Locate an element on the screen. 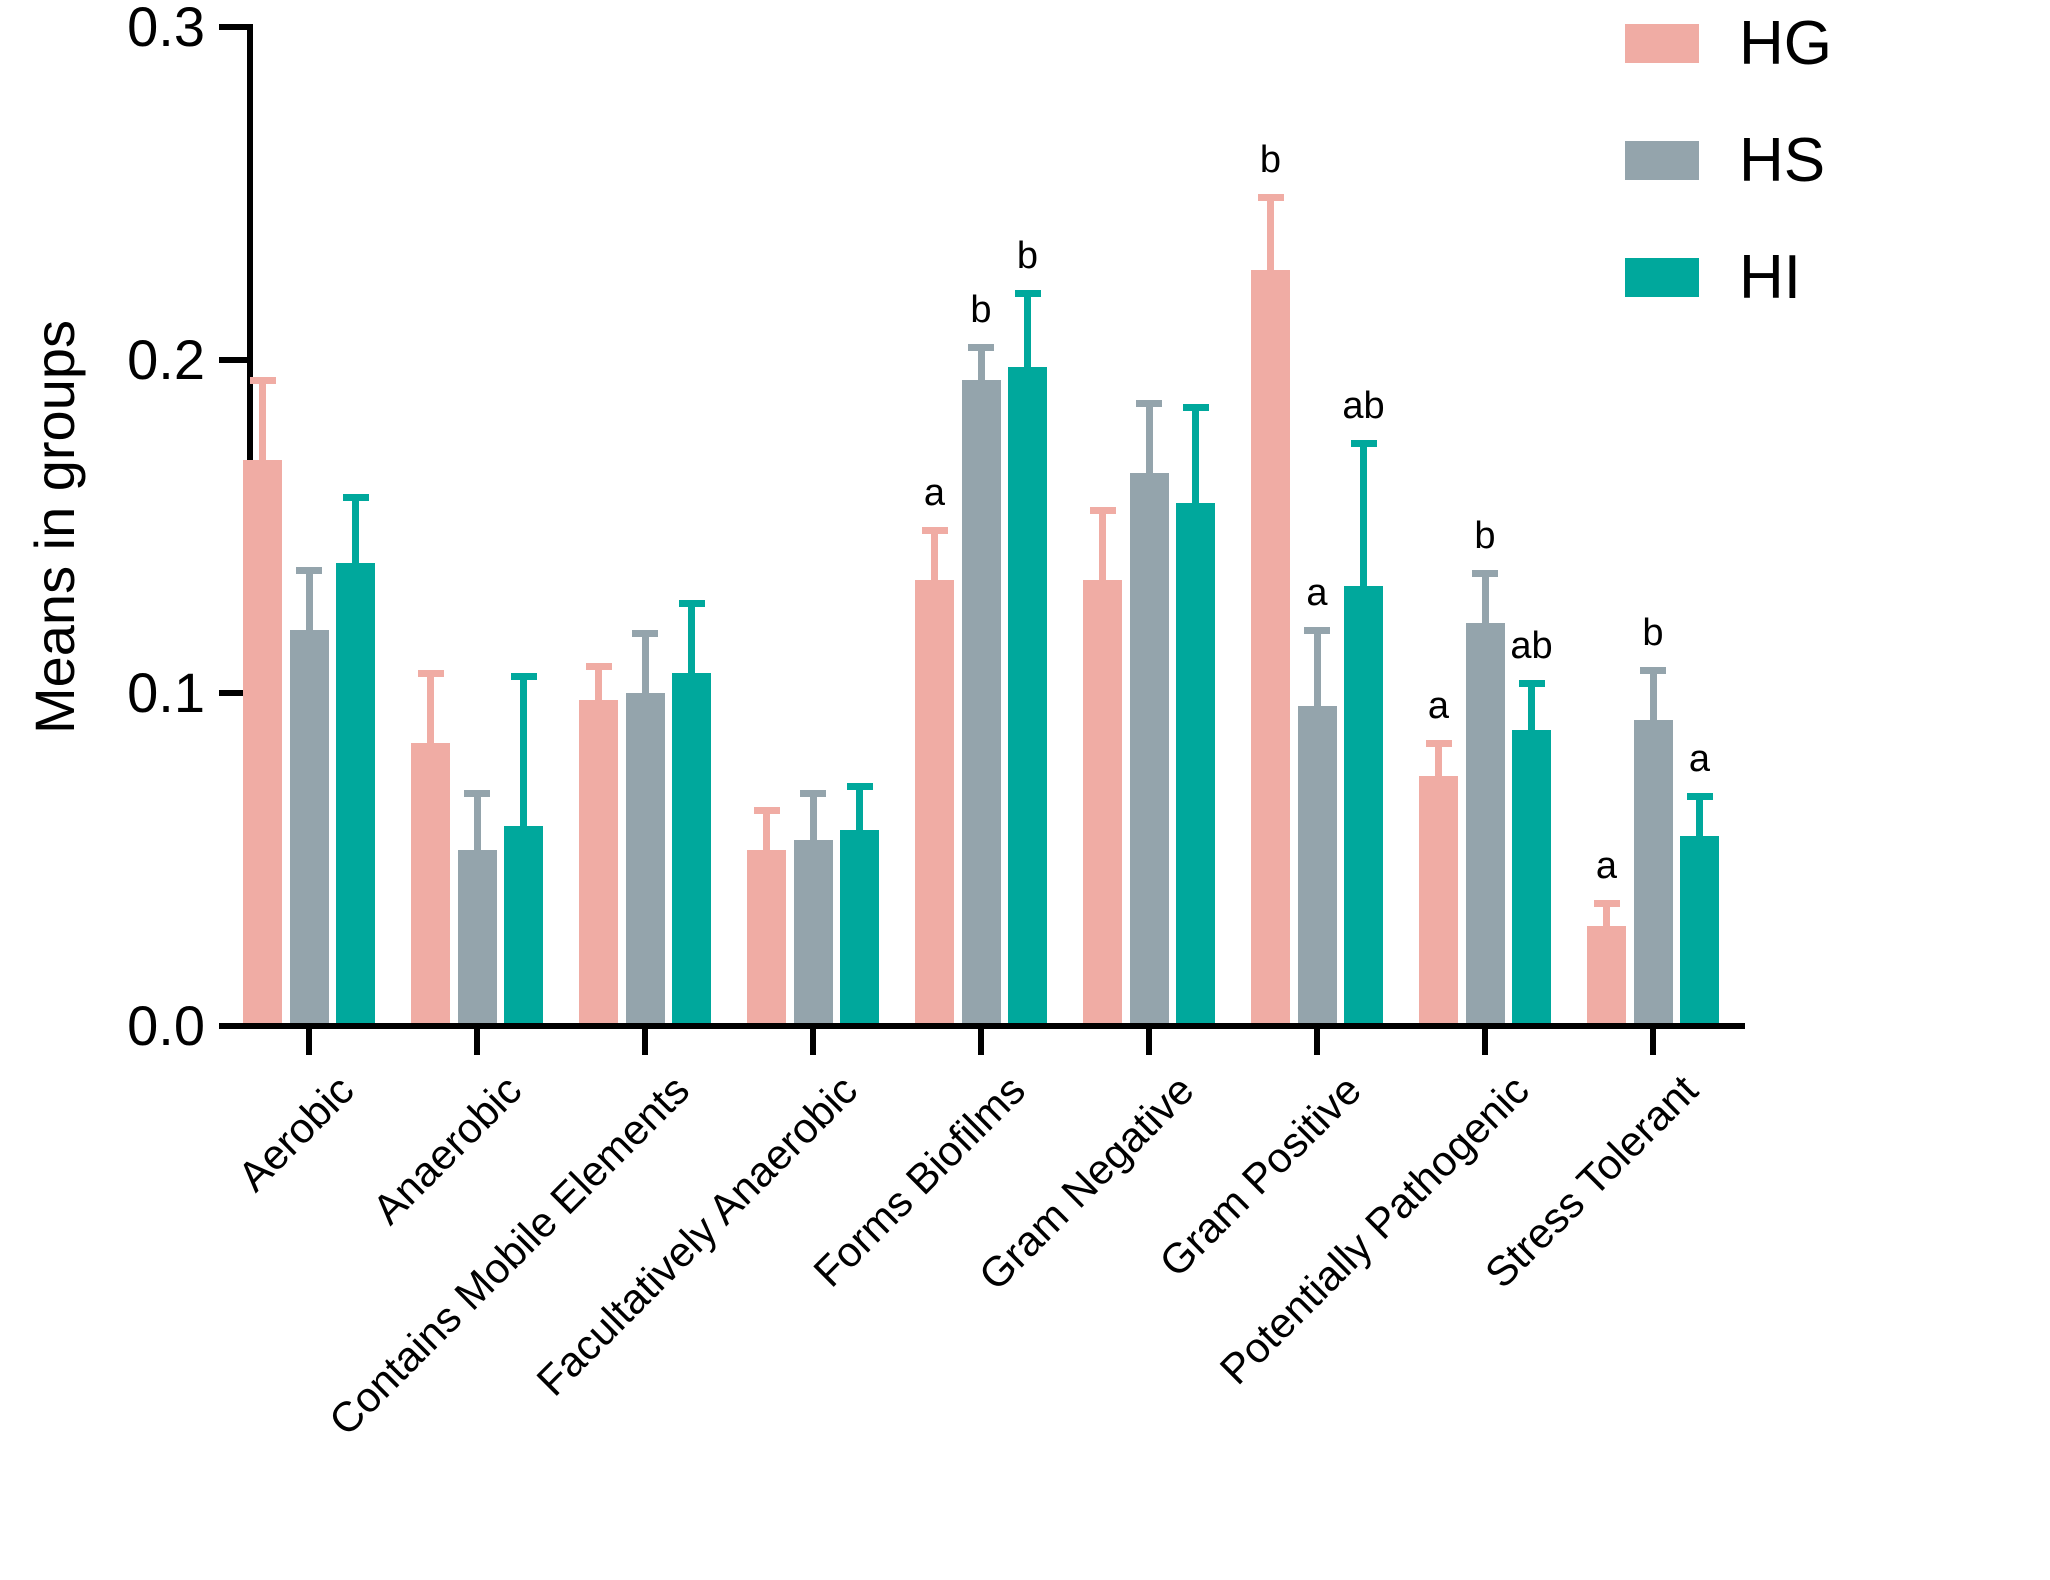 The image size is (2050, 1580). significance-letter: ab is located at coordinates (1363, 406).